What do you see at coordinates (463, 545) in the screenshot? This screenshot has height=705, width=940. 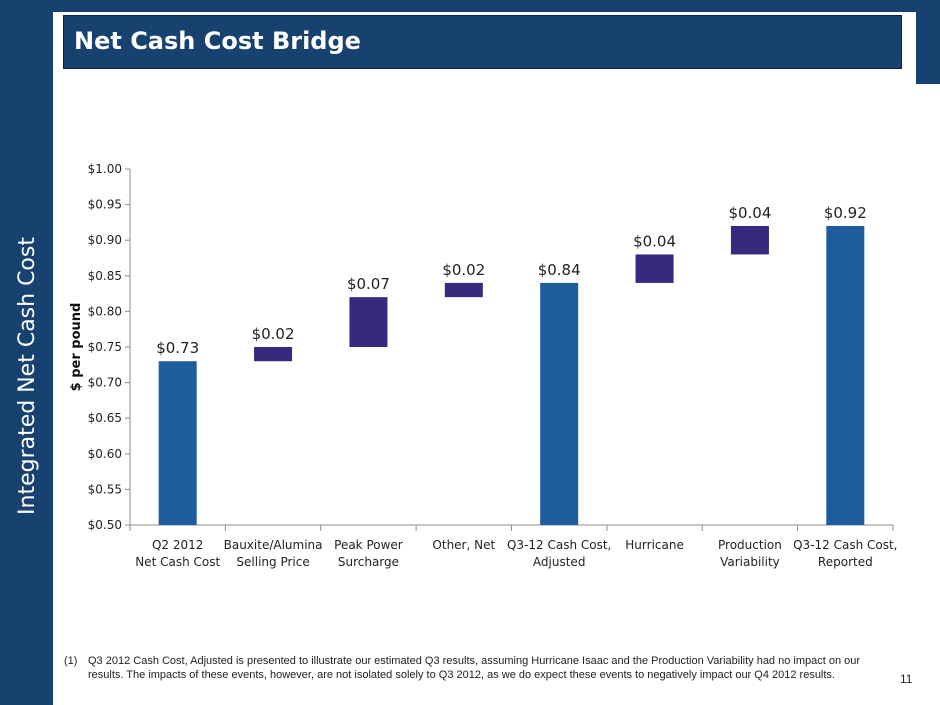 I see `category-label: Other, Net` at bounding box center [463, 545].